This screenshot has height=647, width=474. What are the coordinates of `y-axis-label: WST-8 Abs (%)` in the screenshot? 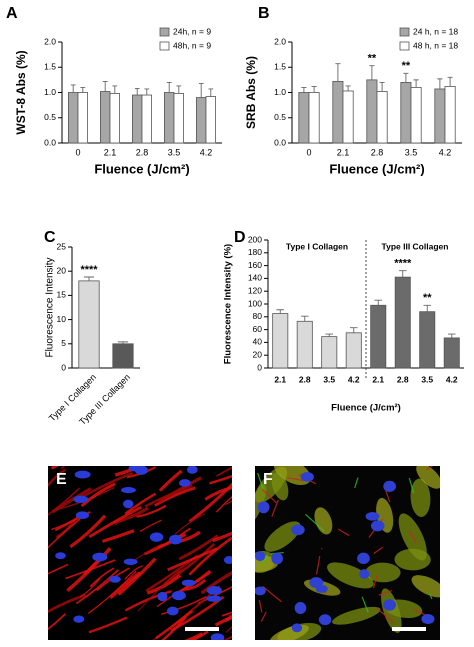 It's located at (21, 92).